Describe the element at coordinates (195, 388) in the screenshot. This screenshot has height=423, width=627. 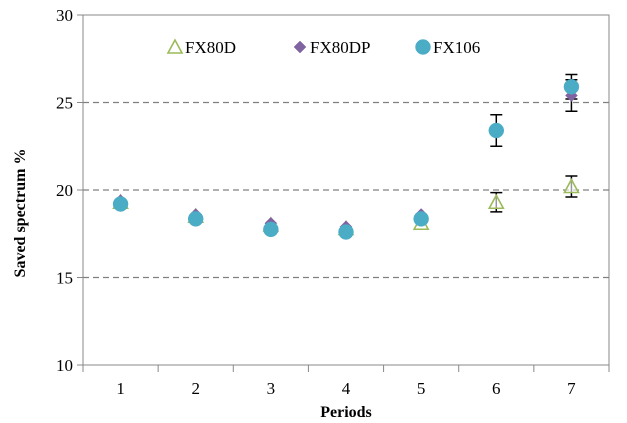
I see `x-tick-label: 2` at that location.